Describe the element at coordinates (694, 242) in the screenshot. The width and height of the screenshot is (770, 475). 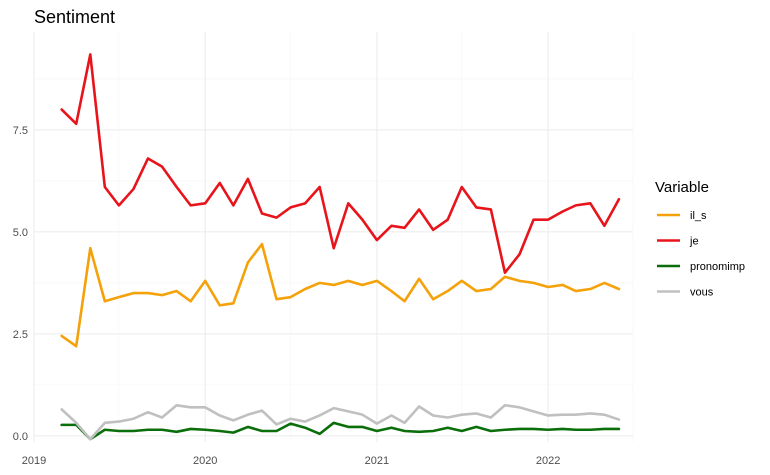
I see `legend-label-je: je` at that location.